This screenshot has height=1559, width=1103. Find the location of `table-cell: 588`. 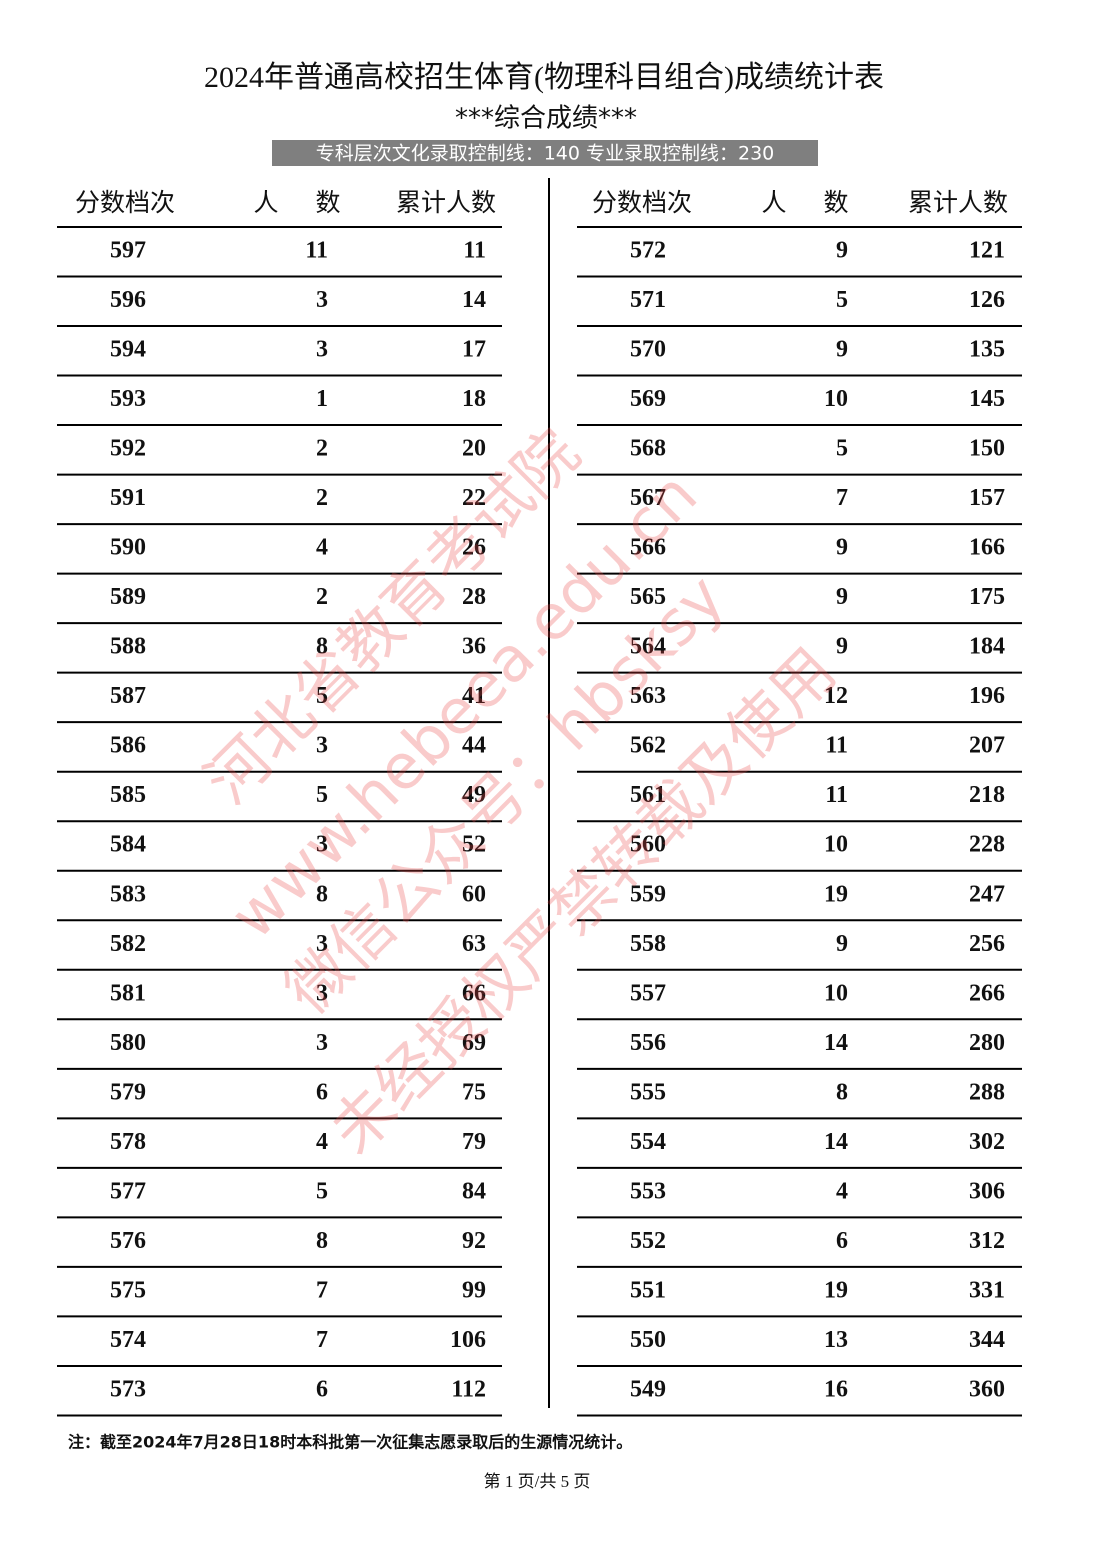

table-cell: 588 is located at coordinates (128, 647).